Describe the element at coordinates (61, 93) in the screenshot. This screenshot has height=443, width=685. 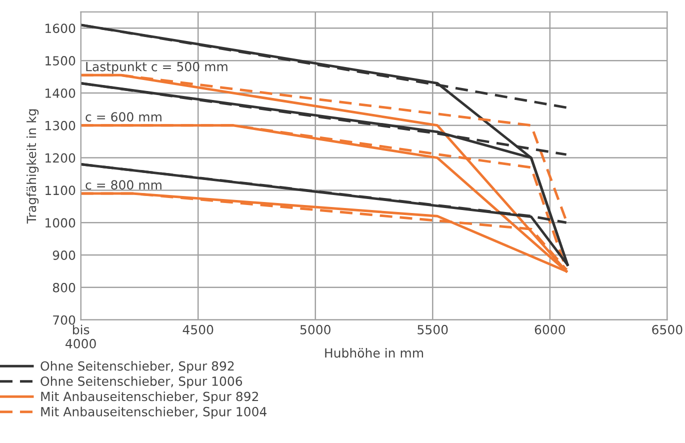
I see `y-tick-label: 1400` at that location.